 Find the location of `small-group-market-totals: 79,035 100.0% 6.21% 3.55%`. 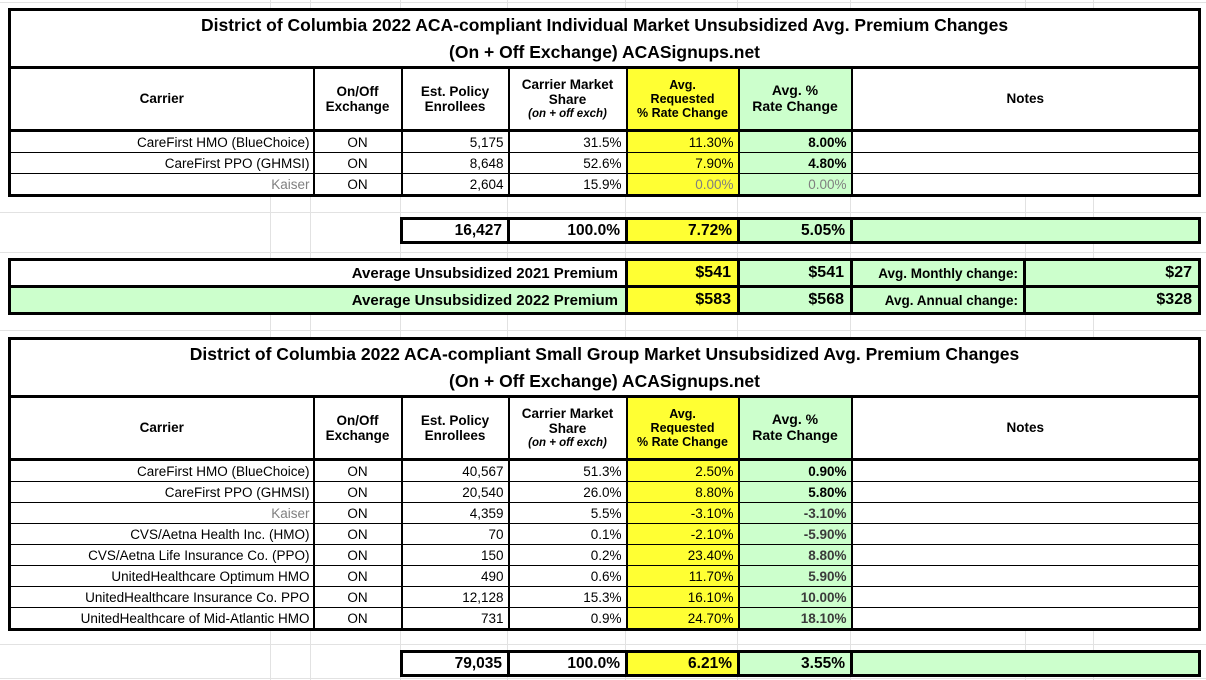

small-group-market-totals: 79,035 100.0% 6.21% 3.55% is located at coordinates (800, 663).